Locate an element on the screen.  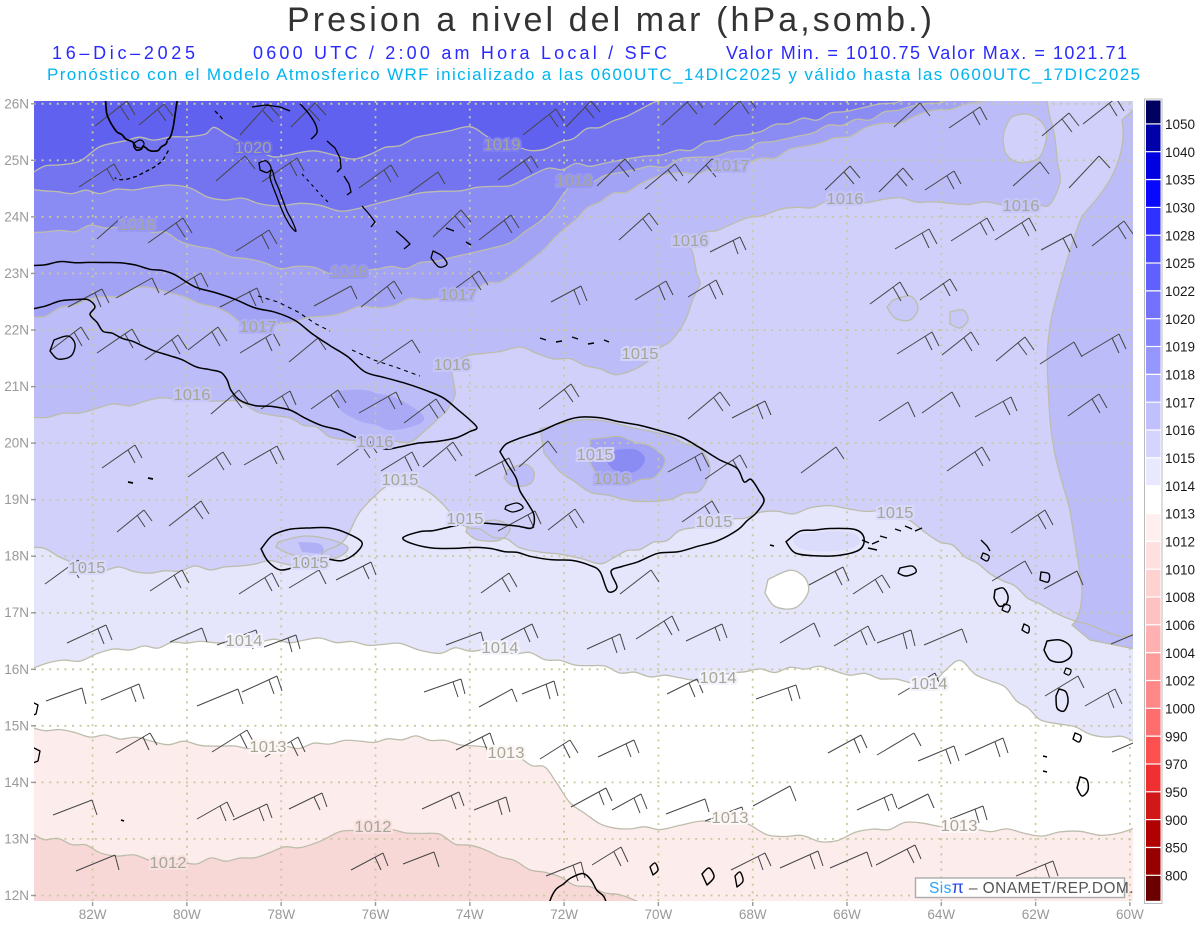
svg-text:0600 UTC / 2:00 am Hora Local: 0600 UTC / 2:00 am Hora Local / SFC is located at coordinates (460, 53).